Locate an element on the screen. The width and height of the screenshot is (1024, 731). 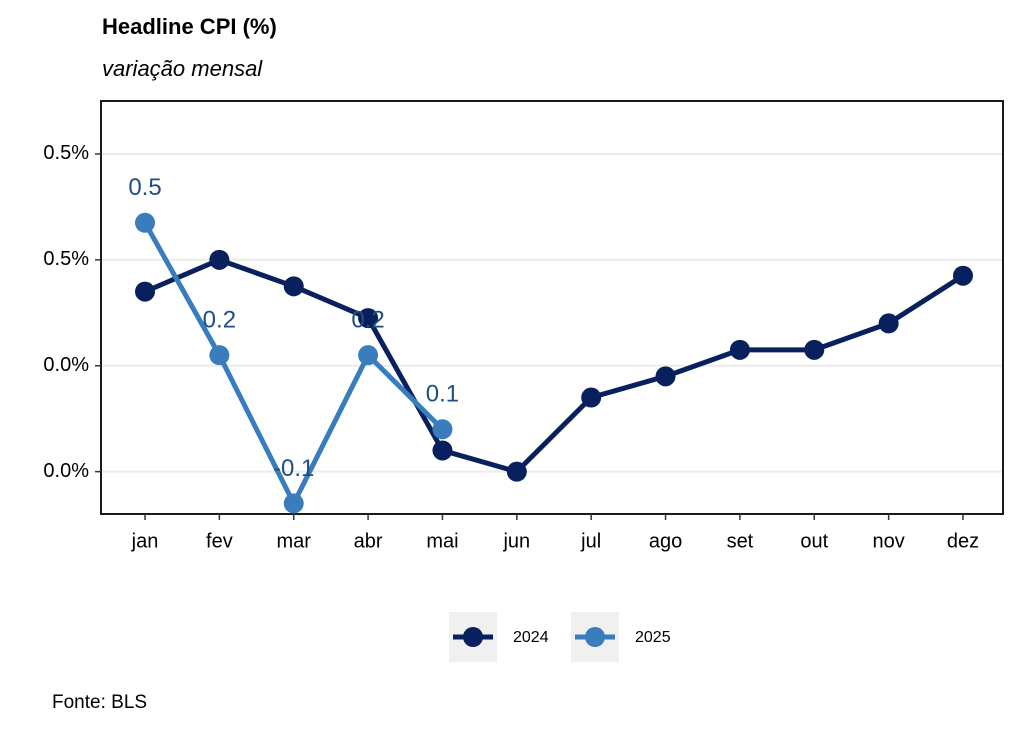
x-tick-label: jul is located at coordinates (590, 541).